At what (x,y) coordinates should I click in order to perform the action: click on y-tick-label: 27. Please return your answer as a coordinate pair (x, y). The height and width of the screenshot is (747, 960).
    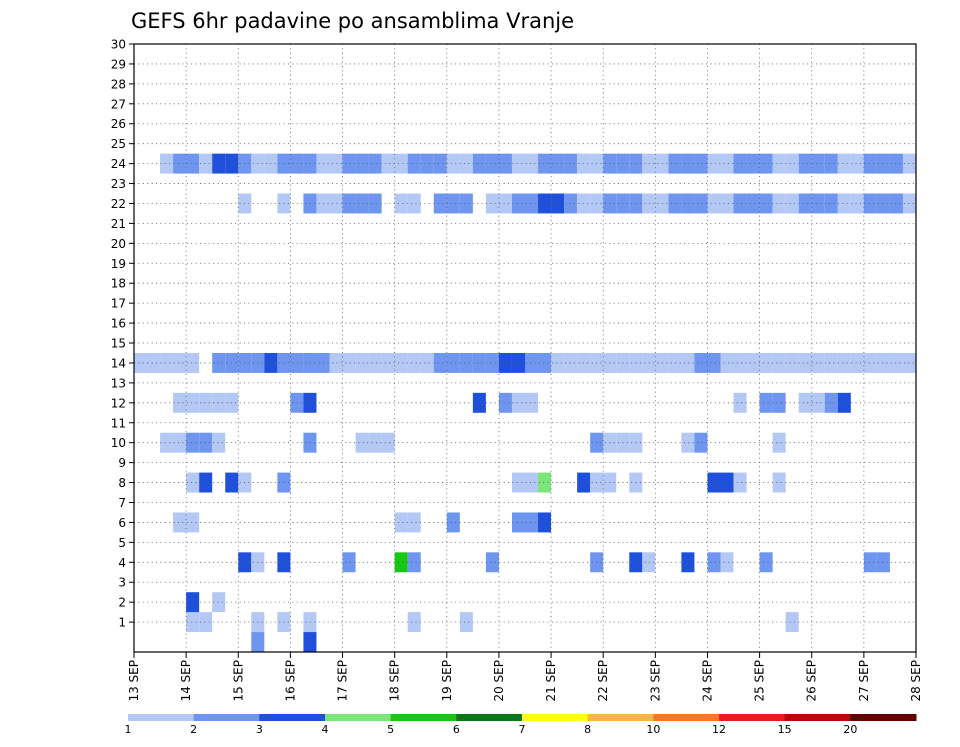
    Looking at the image, I should click on (118, 104).